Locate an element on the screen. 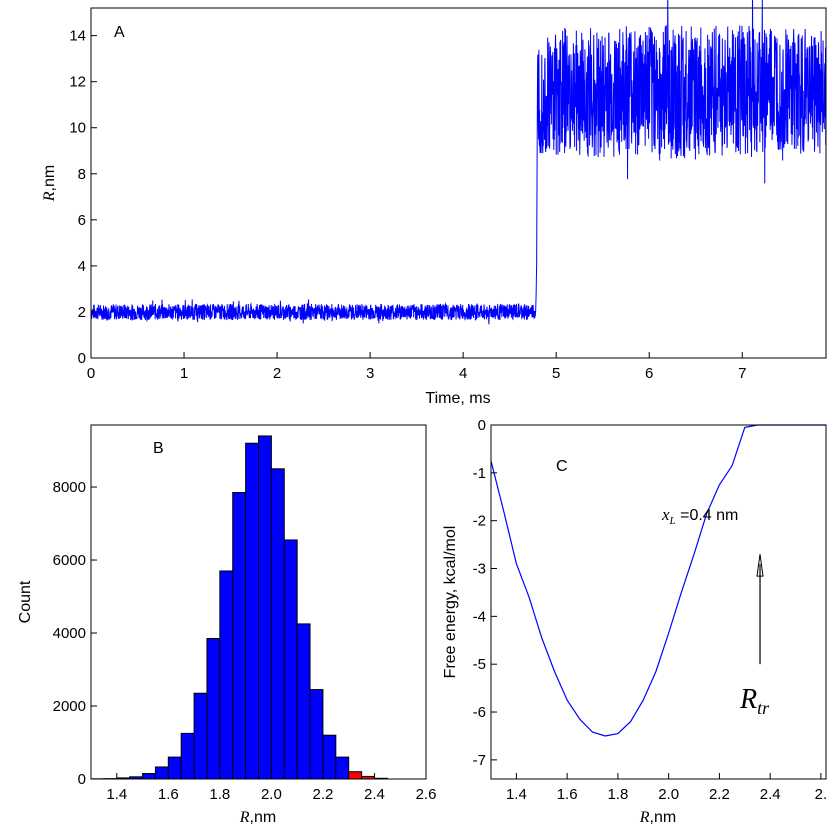 Image resolution: width=830 pixels, height=830 pixels. panel-c-arrow-head is located at coordinates (760, 565).